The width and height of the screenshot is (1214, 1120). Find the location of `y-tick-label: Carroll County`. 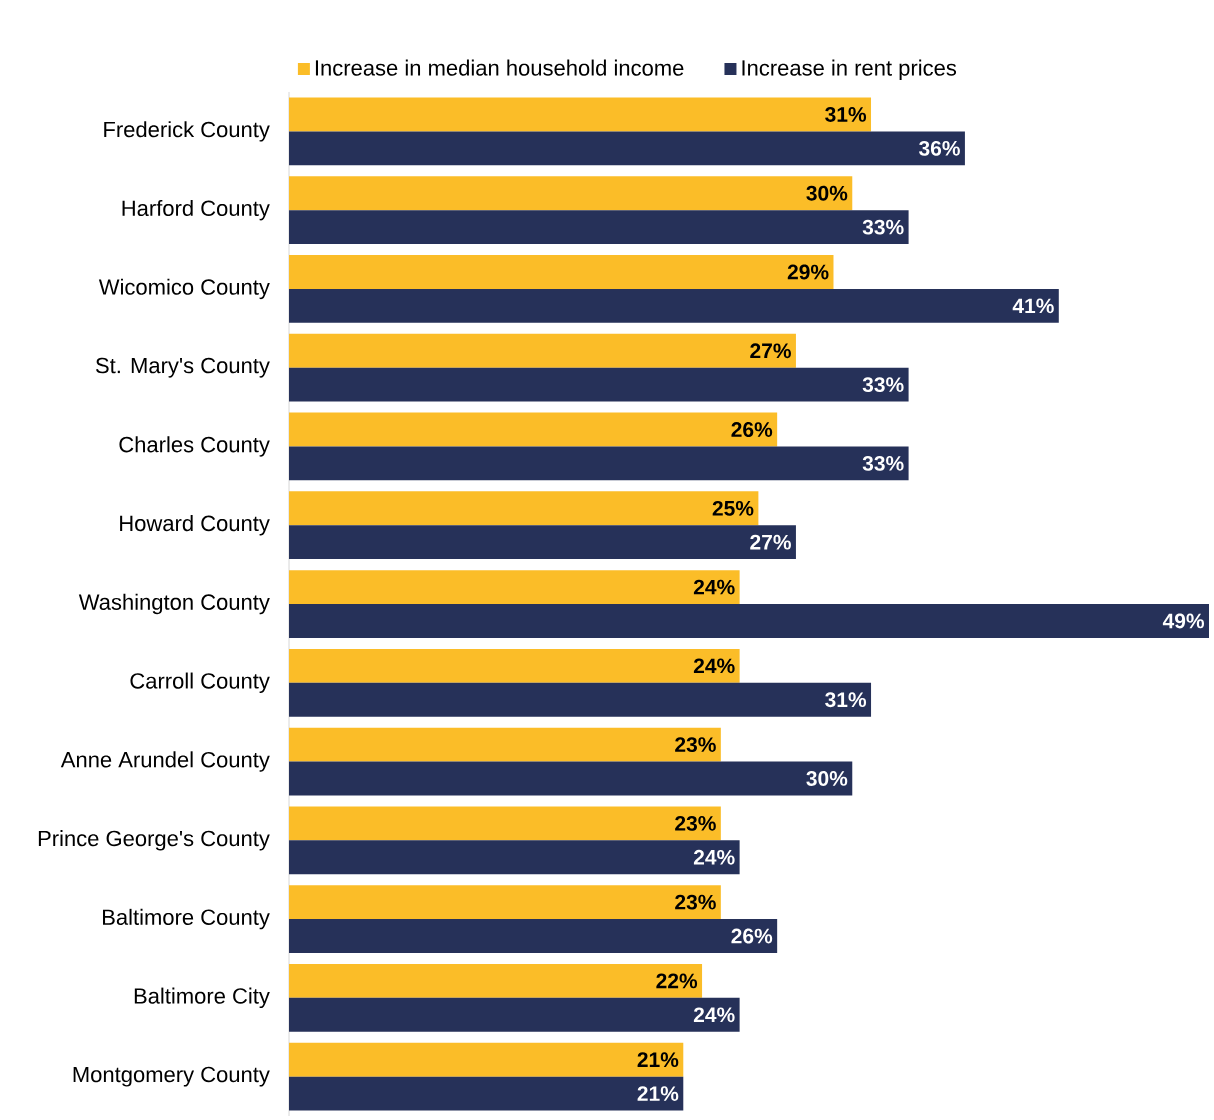

y-tick-label: Carroll County is located at coordinates (200, 683).